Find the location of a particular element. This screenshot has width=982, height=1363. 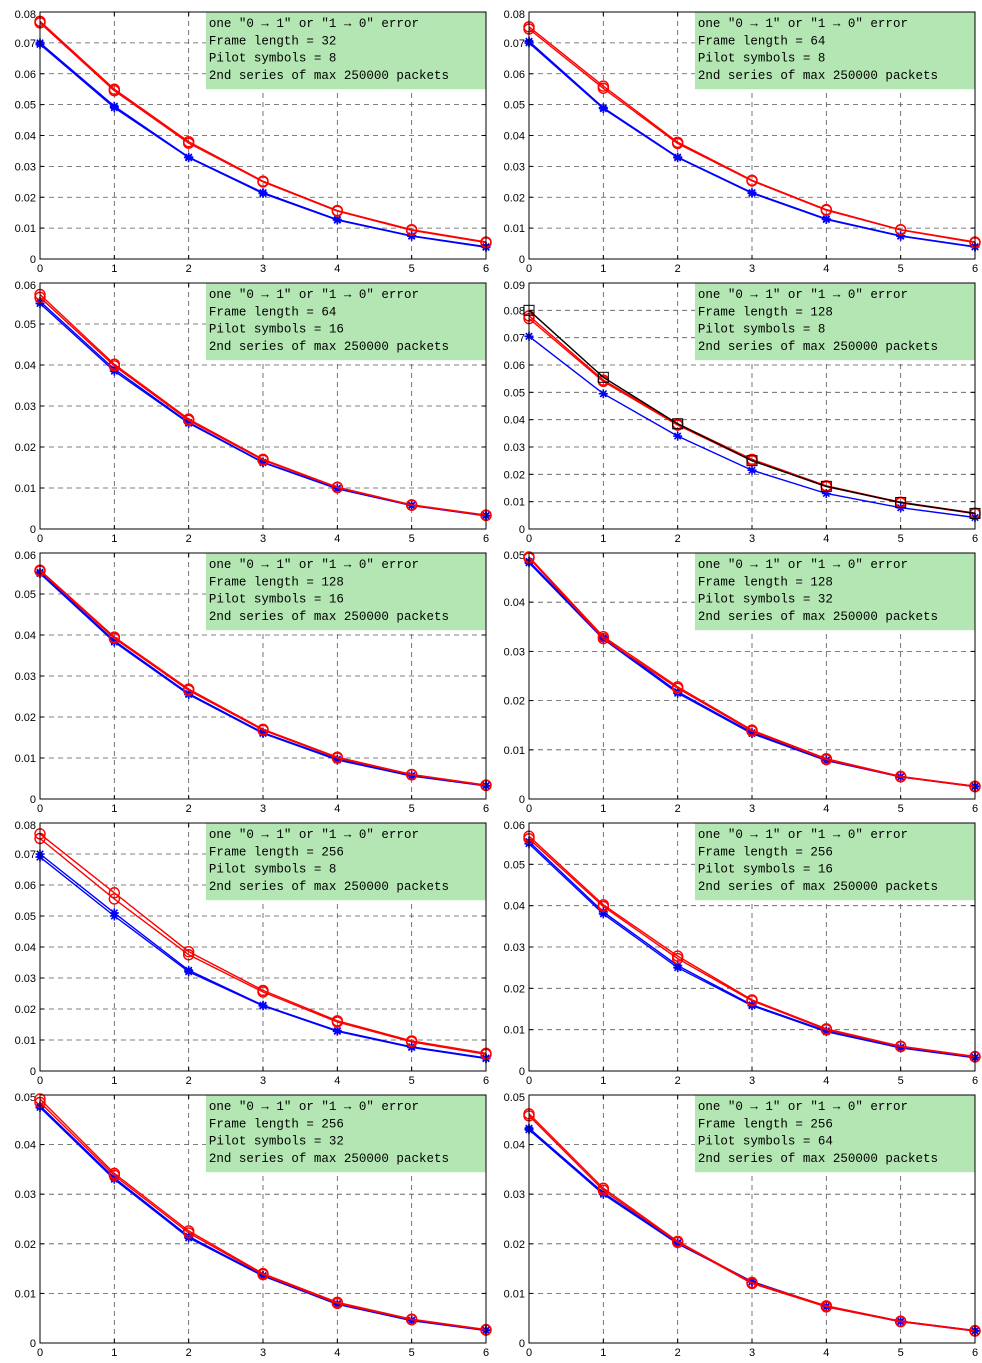

y-tick-label: 0.05 is located at coordinates (514, 865).